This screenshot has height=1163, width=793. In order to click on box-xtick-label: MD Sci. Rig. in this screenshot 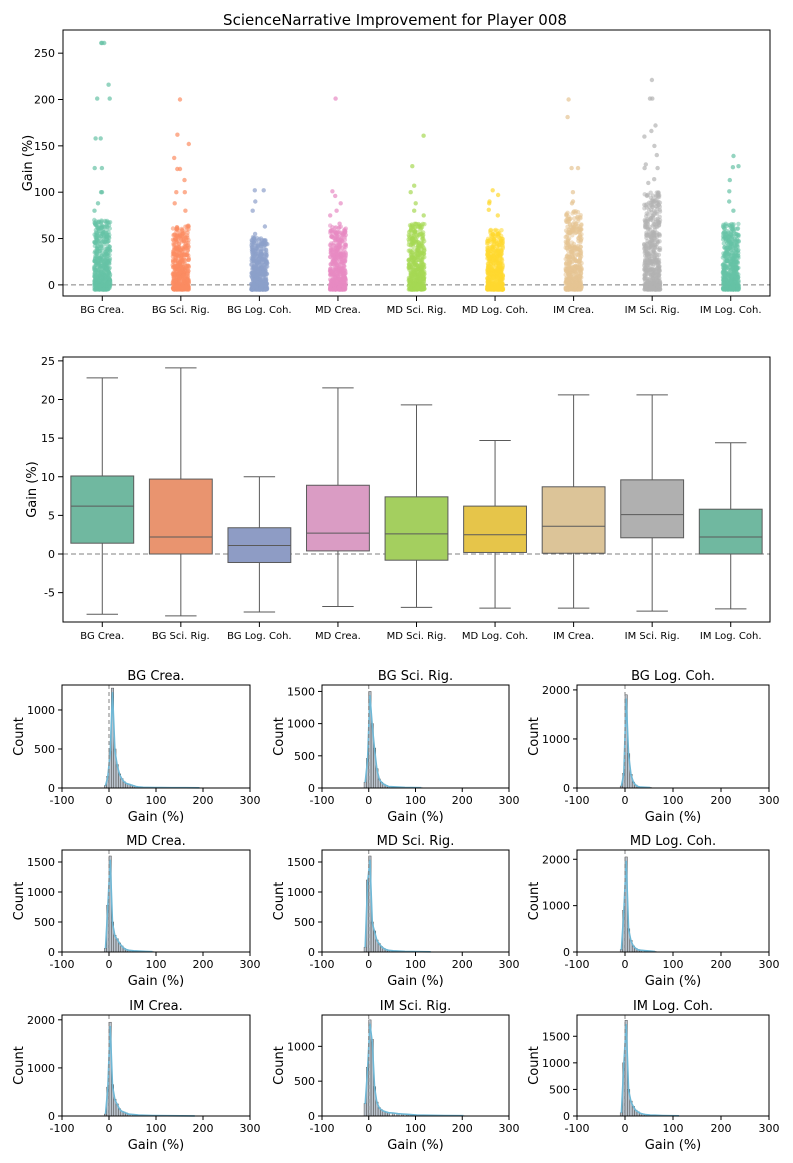, I will do `click(417, 636)`.